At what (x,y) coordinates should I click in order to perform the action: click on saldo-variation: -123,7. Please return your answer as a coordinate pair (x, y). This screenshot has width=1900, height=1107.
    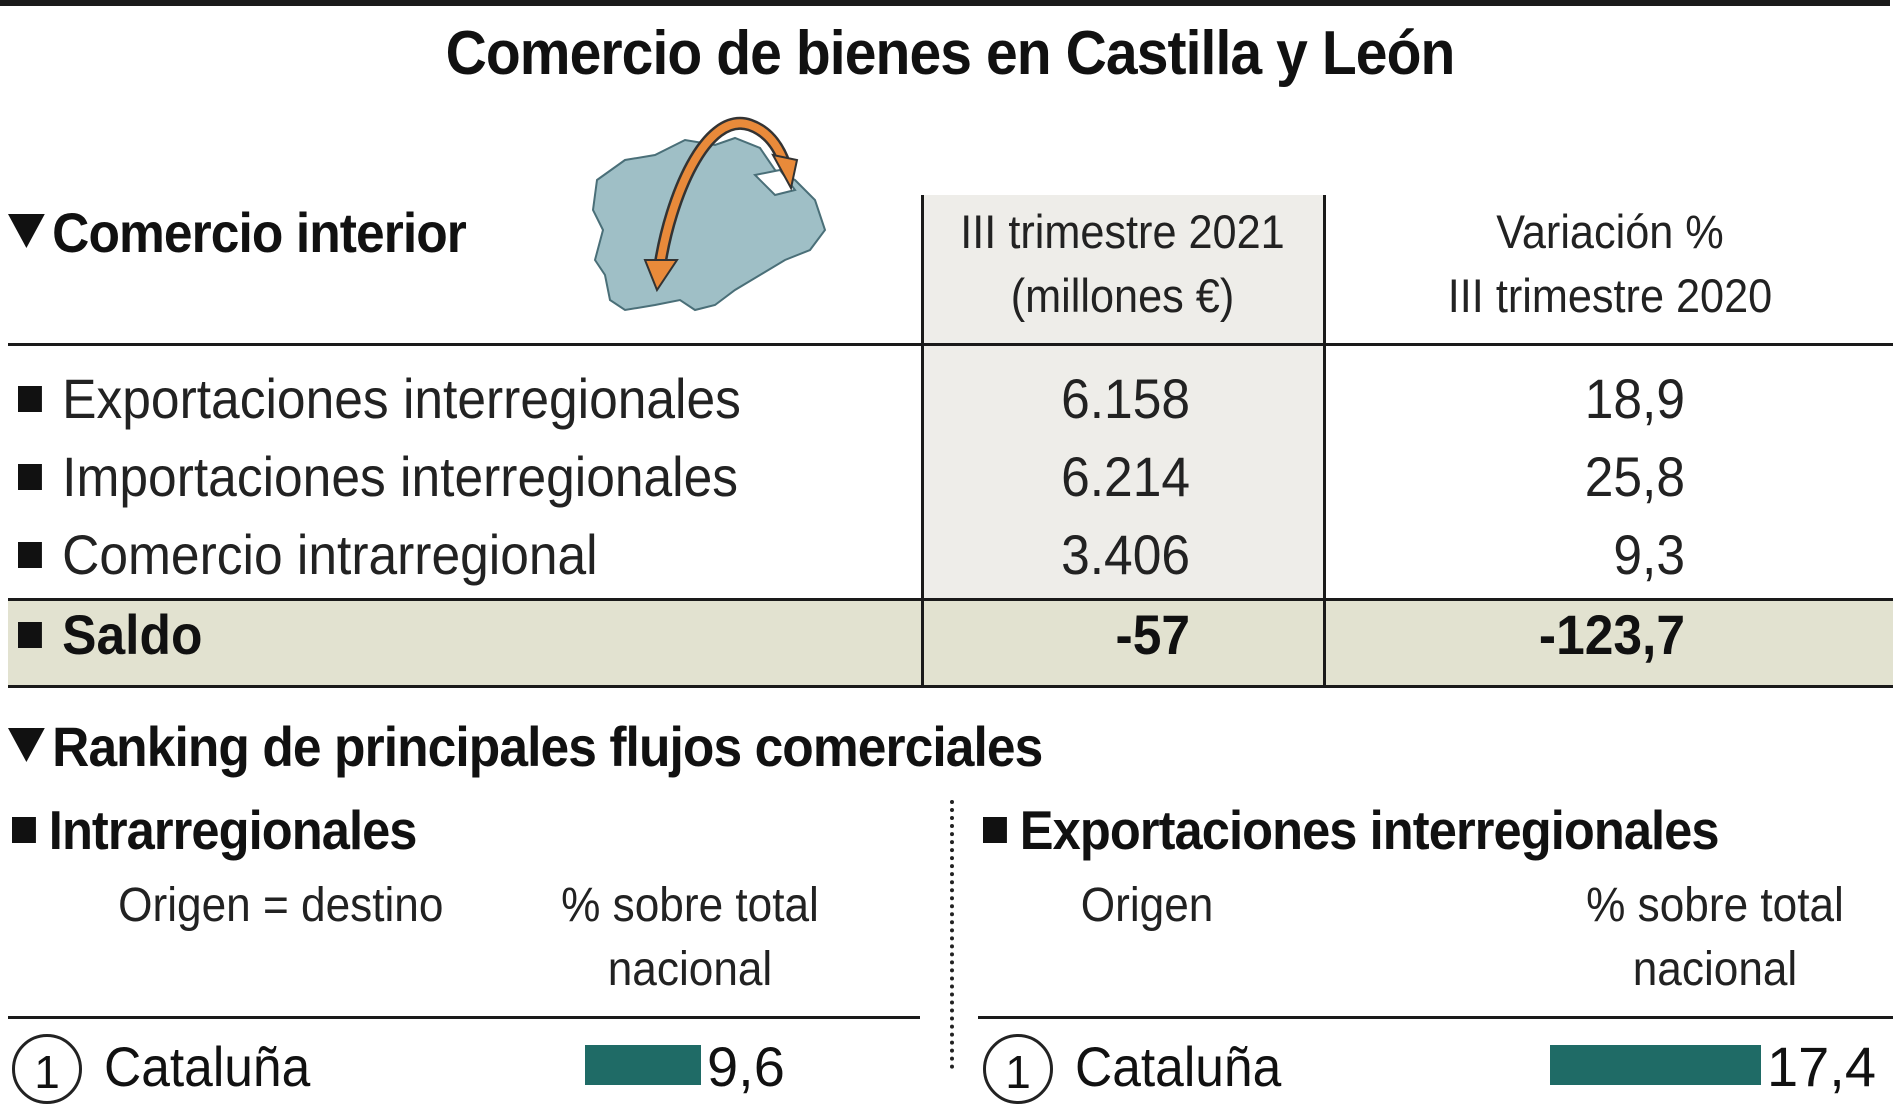
    Looking at the image, I should click on (1611, 634).